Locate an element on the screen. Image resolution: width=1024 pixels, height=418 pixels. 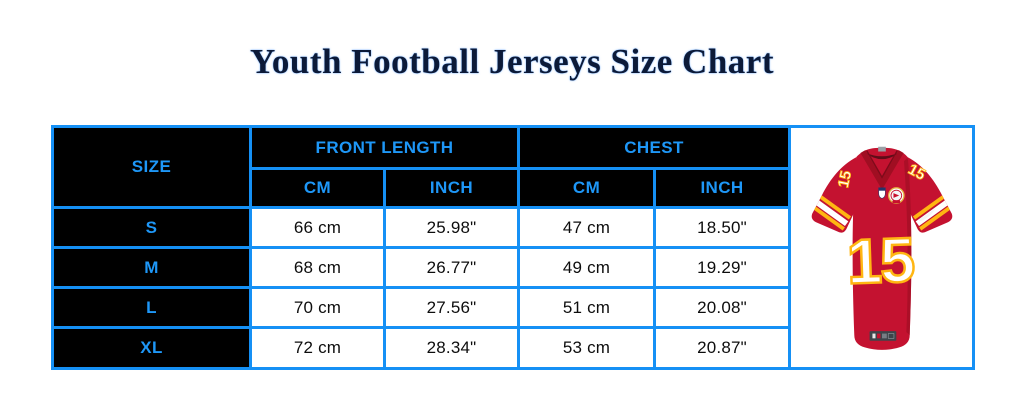
header-chest: CHEST is located at coordinates (654, 147).